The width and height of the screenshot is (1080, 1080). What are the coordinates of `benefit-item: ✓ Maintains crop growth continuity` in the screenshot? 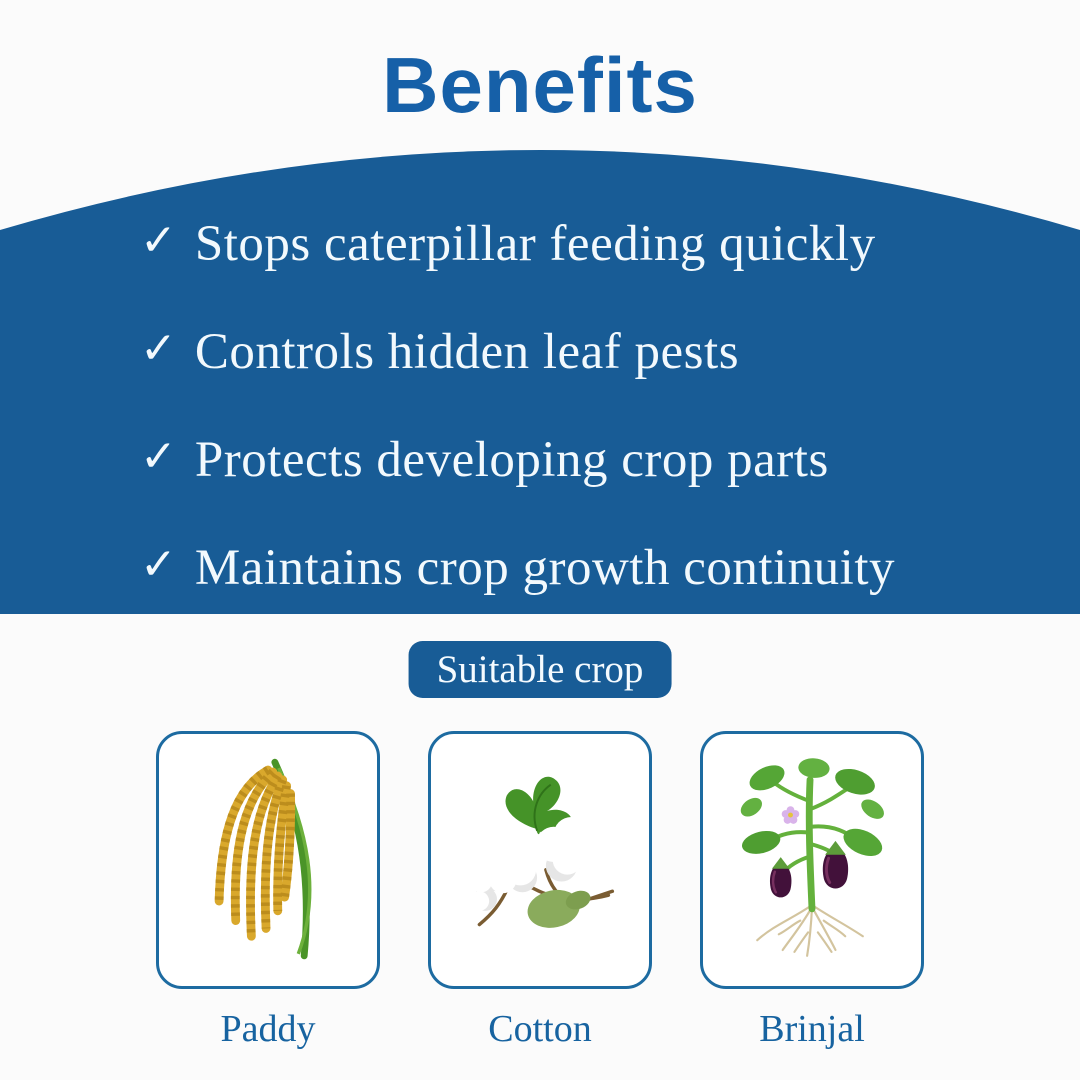 It's located at (518, 567).